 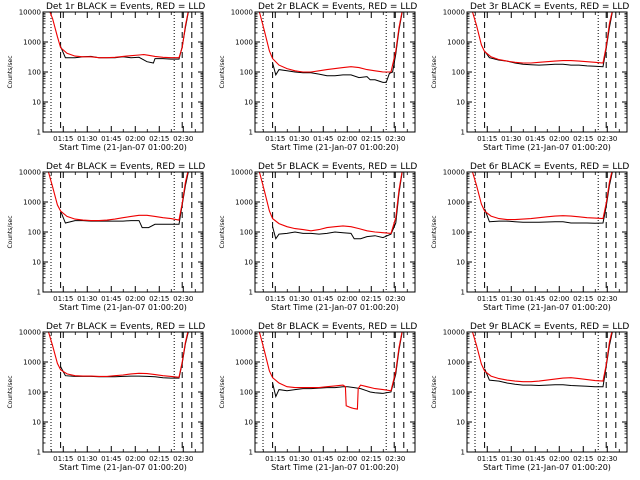 I want to click on panel-title: Det 5r BLACK = Events, RED = LLD, so click(x=337, y=167).